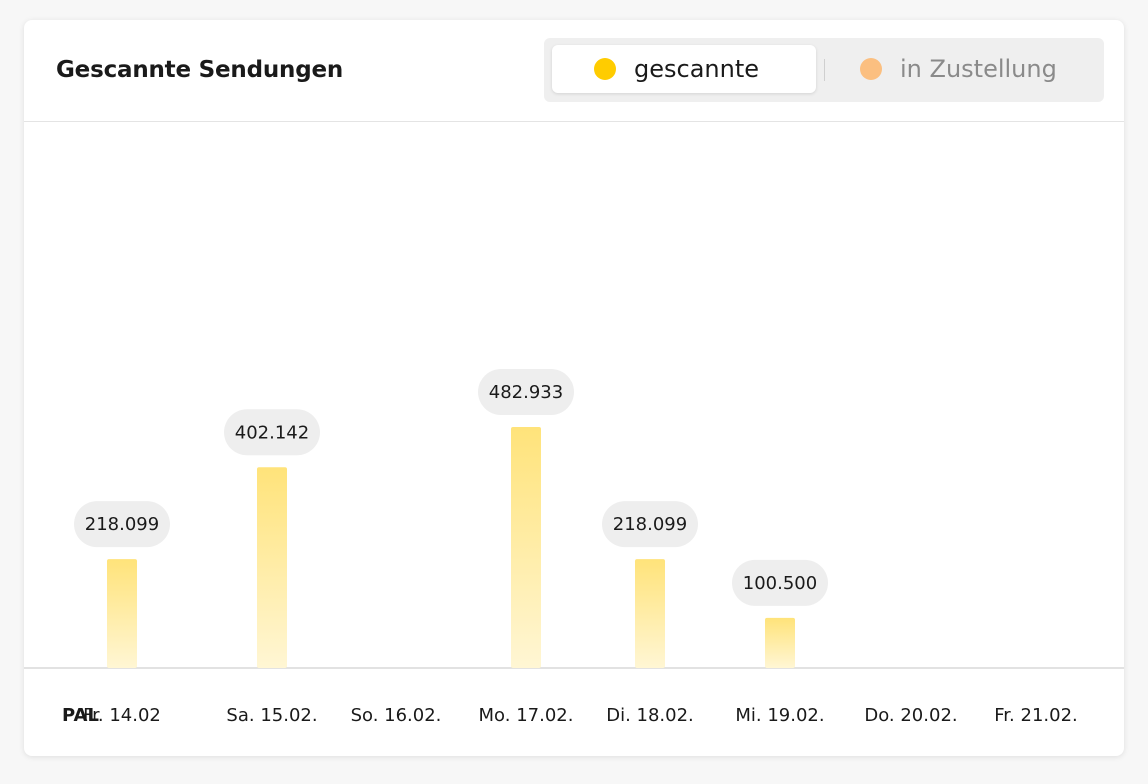 The width and height of the screenshot is (1148, 784). I want to click on x-tick-label-1: Fr. 14.02, so click(122, 715).